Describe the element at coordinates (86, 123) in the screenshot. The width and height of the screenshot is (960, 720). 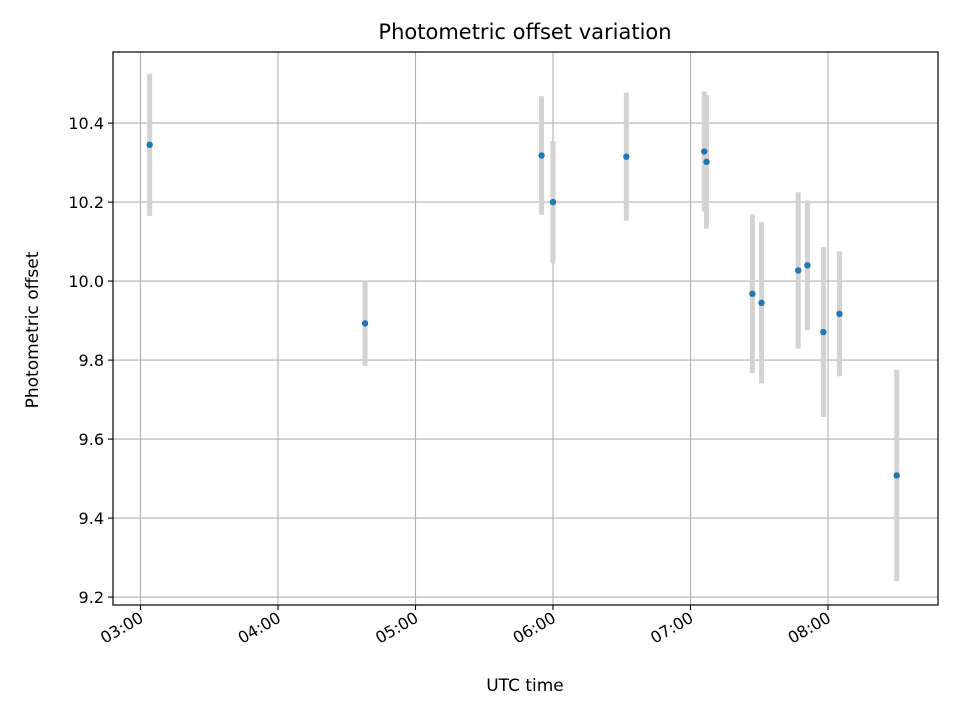
I see `y-tick-label: 10.4` at that location.